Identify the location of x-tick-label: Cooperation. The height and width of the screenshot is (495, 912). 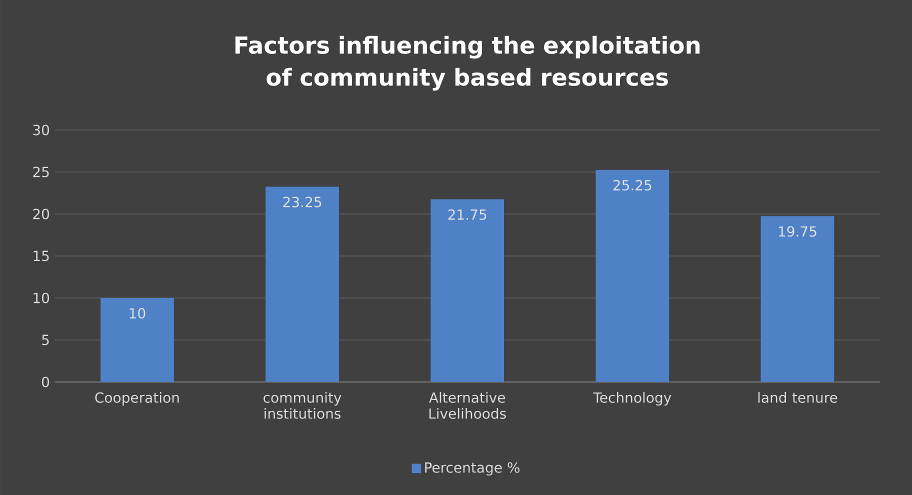
(137, 399).